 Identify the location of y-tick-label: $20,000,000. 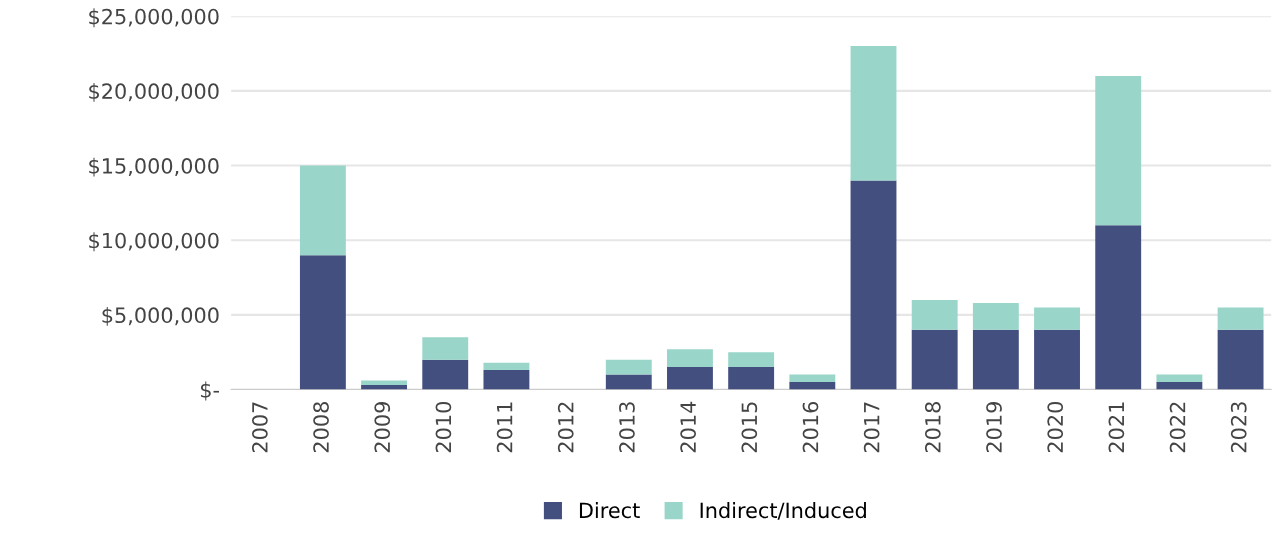
(154, 92).